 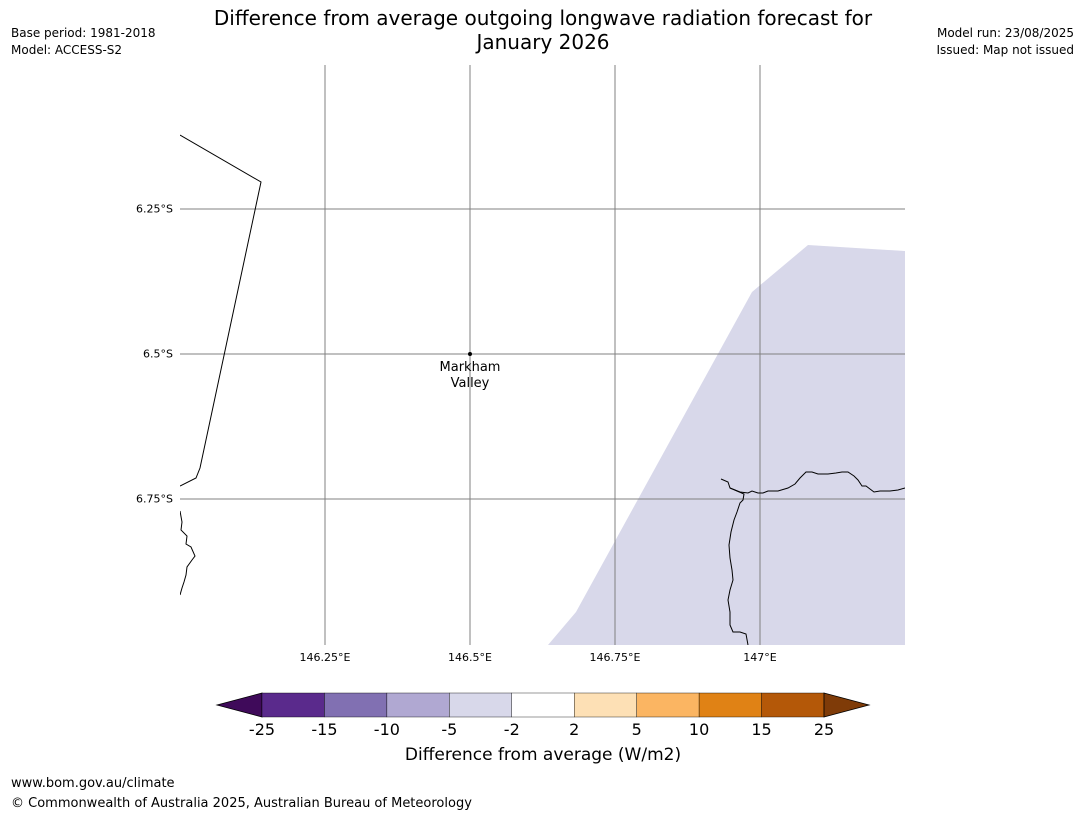 What do you see at coordinates (221, 310) in the screenshot?
I see `border-line` at bounding box center [221, 310].